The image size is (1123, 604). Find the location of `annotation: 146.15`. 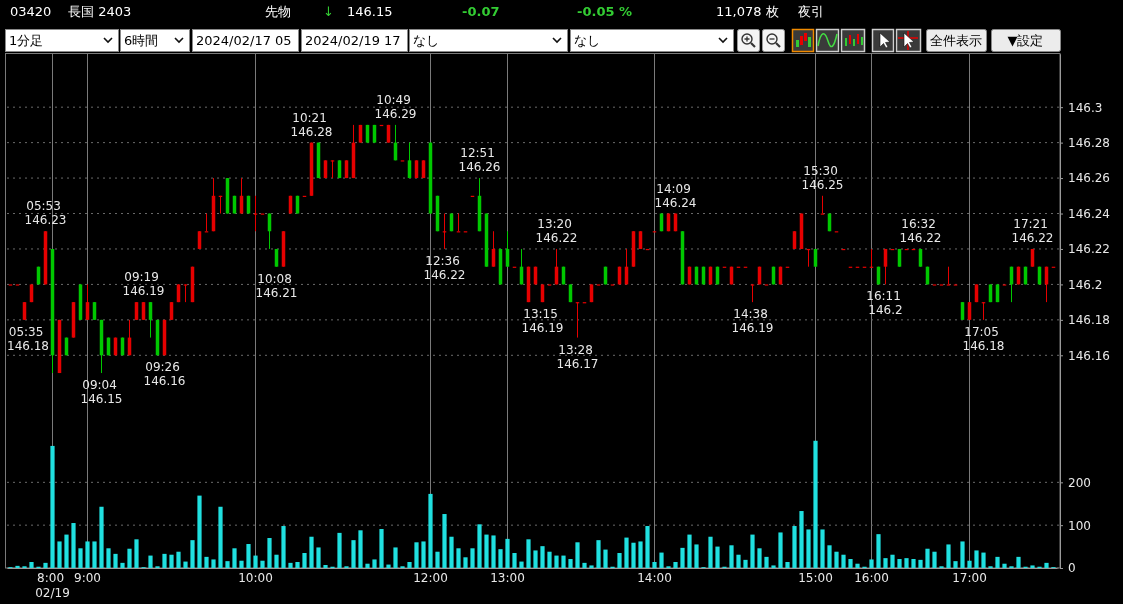

annotation: 146.15 is located at coordinates (101, 399).